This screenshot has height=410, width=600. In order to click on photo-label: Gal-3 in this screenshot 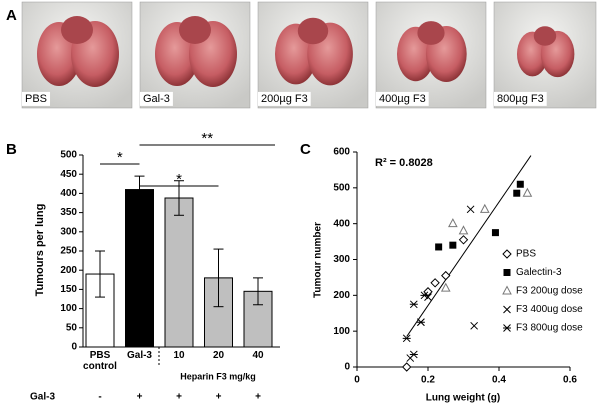, I will do `click(156, 99)`.